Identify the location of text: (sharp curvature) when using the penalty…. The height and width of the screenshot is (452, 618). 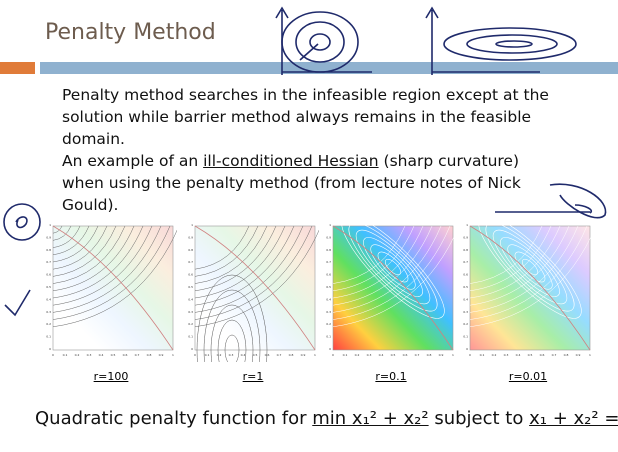
(291, 183).